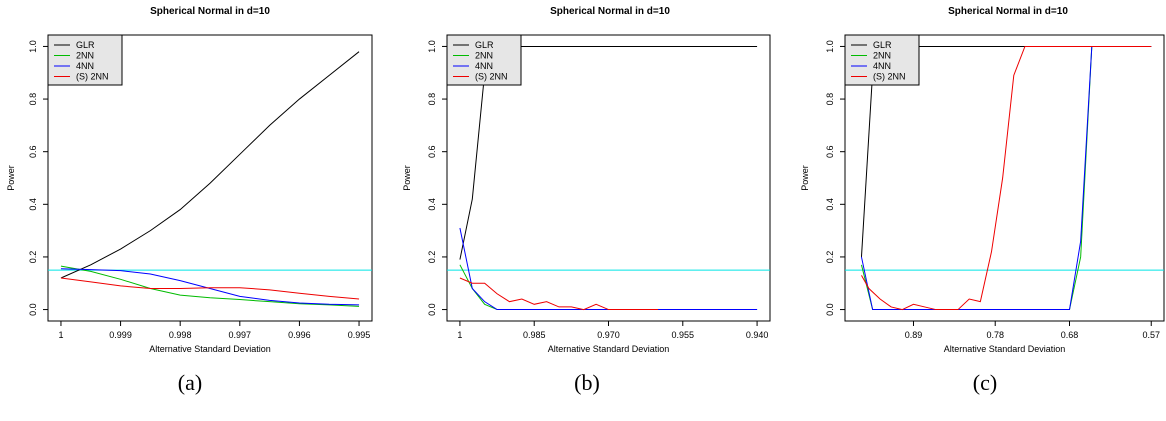 The image size is (1166, 421). I want to click on x-tick-label: 0.970, so click(608, 335).